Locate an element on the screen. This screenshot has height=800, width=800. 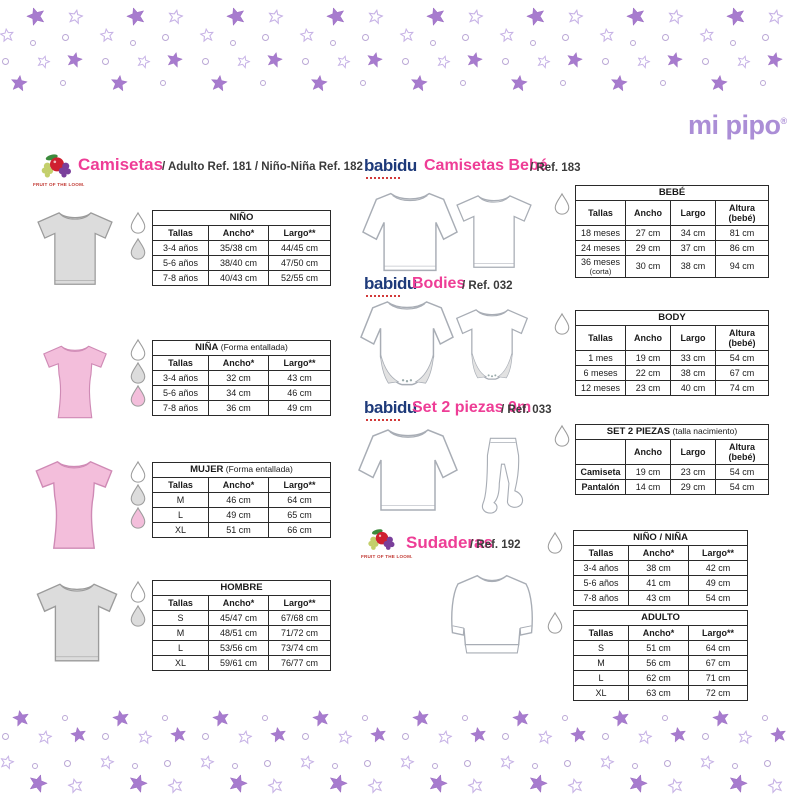
table-cell: 6 meses is located at coordinates (600, 372).